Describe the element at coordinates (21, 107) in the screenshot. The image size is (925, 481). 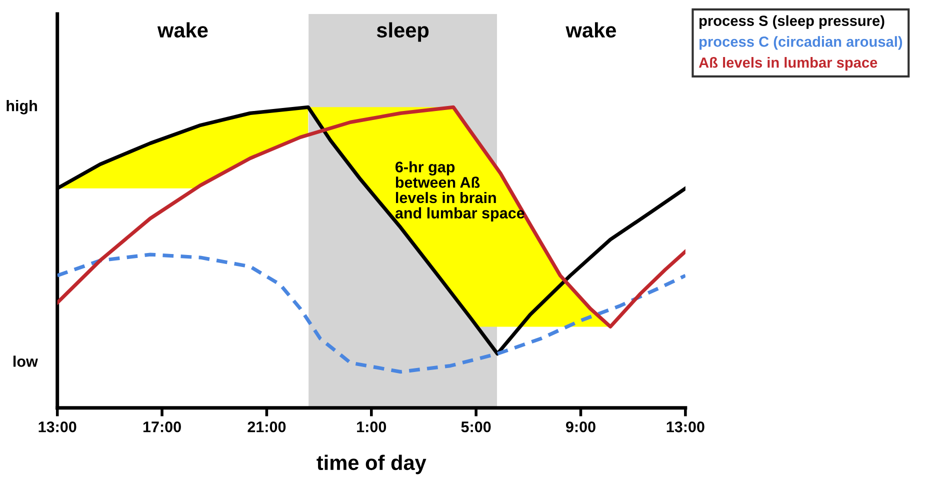
I see `text: high` at that location.